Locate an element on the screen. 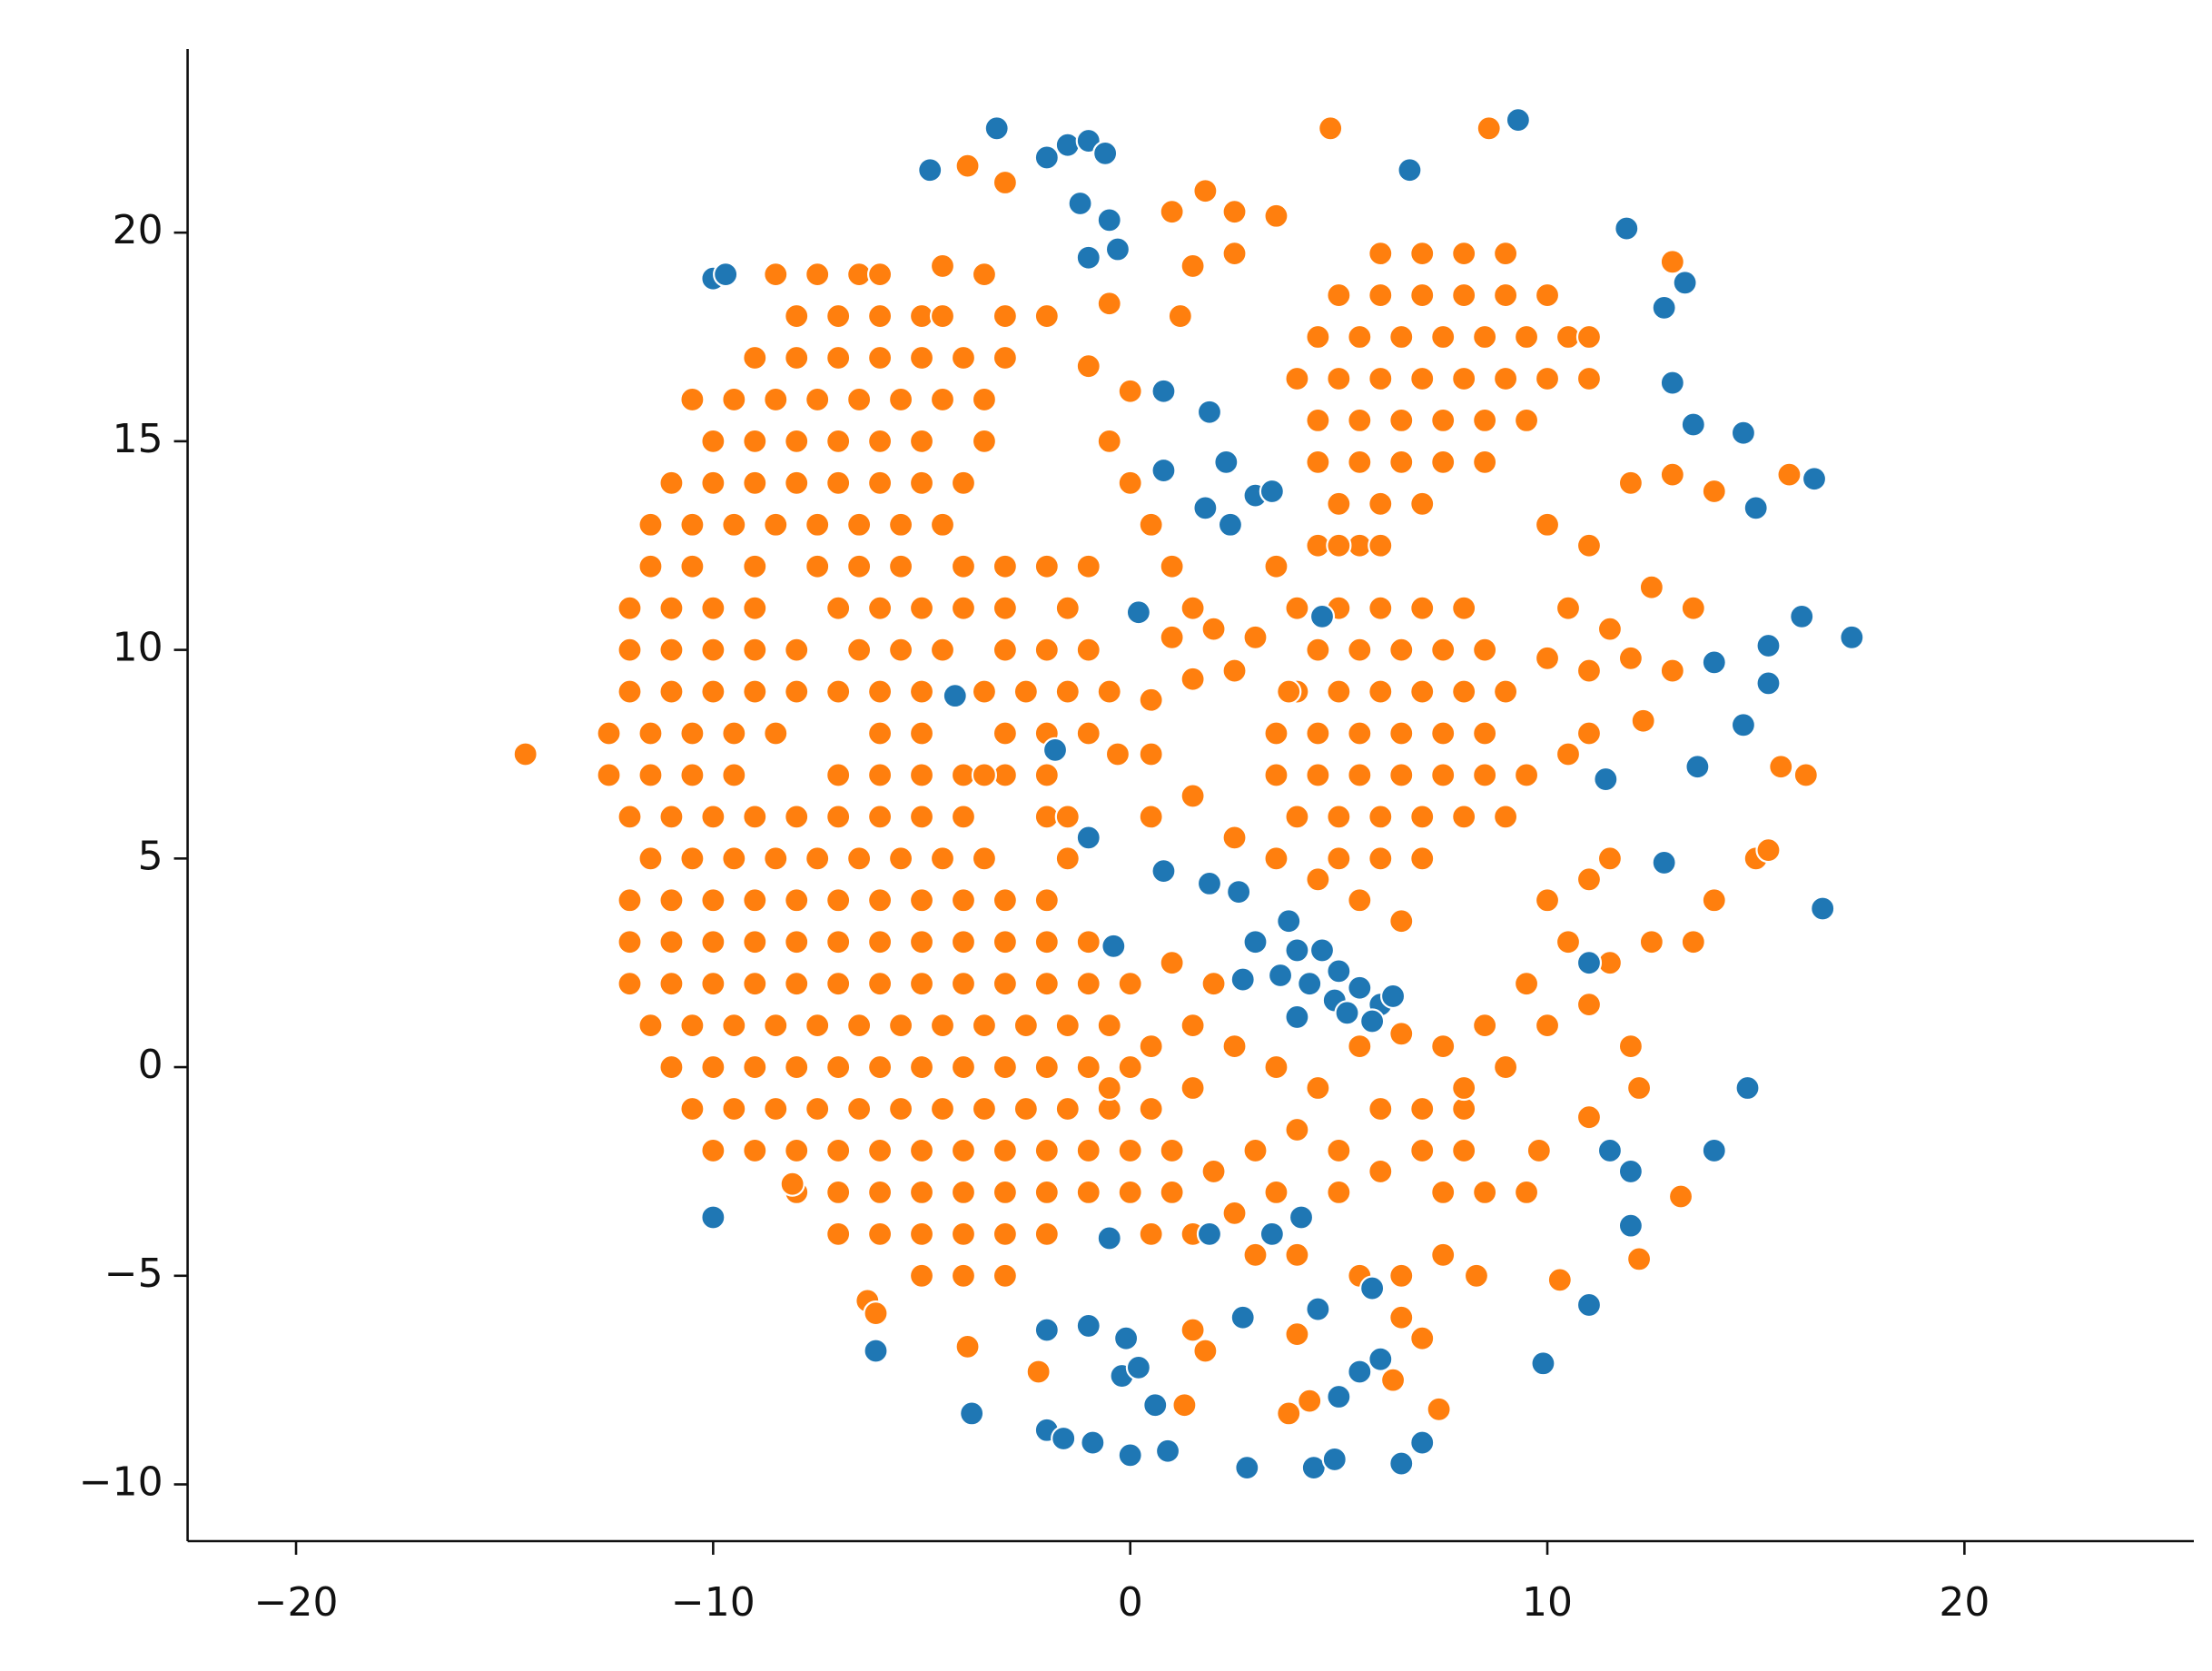 This screenshot has height=1671, width=2212. x-tick-label: 0 is located at coordinates (1130, 1602).